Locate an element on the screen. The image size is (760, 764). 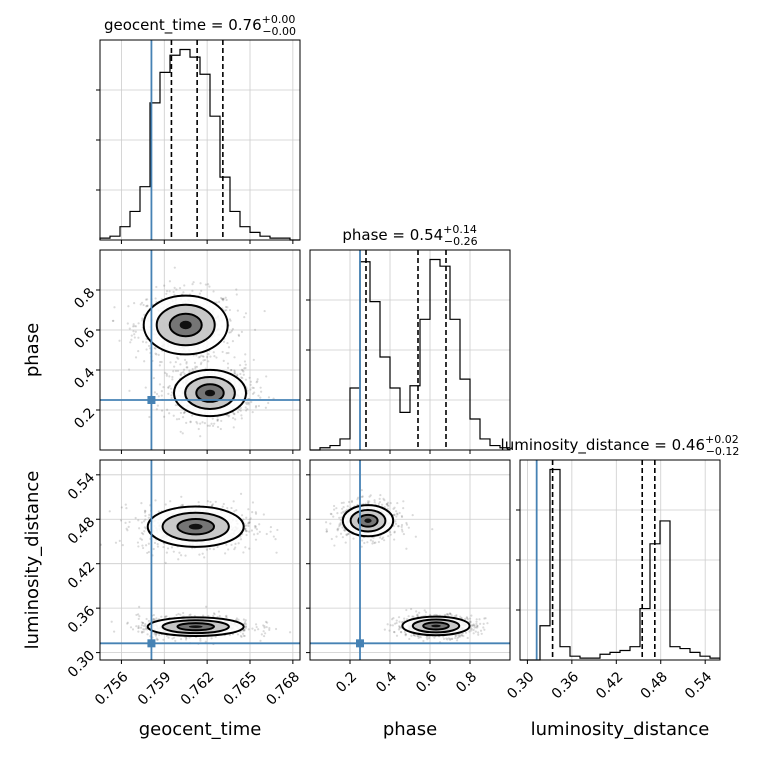
x-axis-title-phase: phase is located at coordinates (410, 729).